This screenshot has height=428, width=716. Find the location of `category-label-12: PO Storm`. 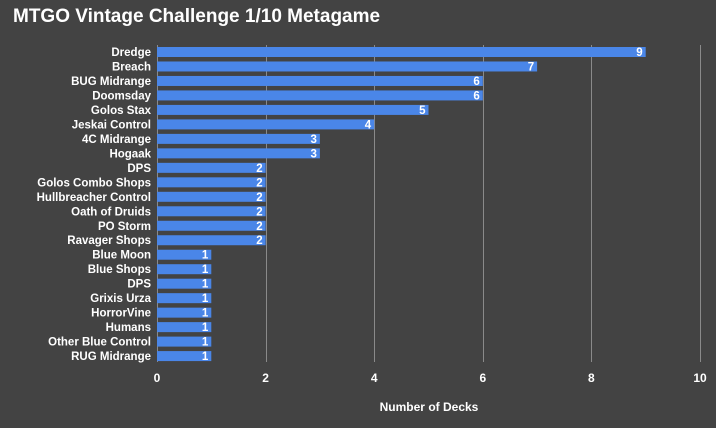

category-label-12: PO Storm is located at coordinates (124, 227).